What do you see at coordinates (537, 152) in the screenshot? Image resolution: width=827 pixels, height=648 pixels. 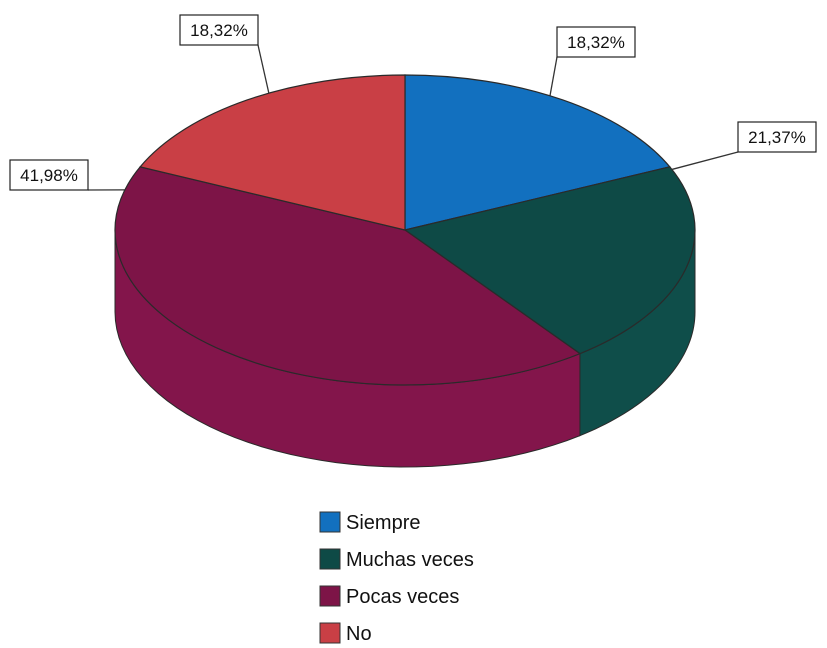 I see `pie-slice-siempre` at bounding box center [537, 152].